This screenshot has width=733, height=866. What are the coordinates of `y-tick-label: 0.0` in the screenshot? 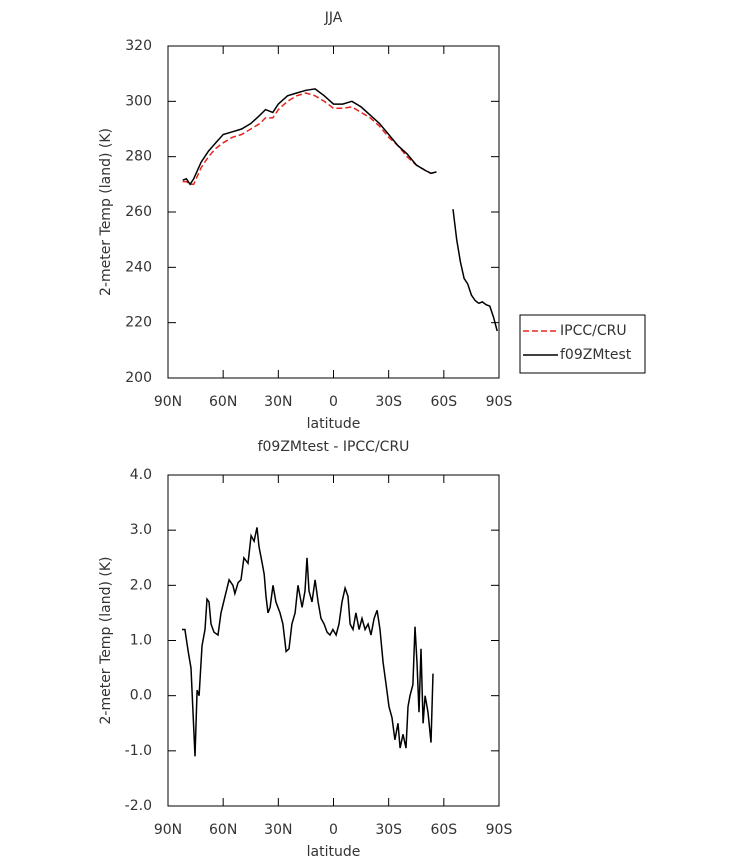 It's located at (141, 696).